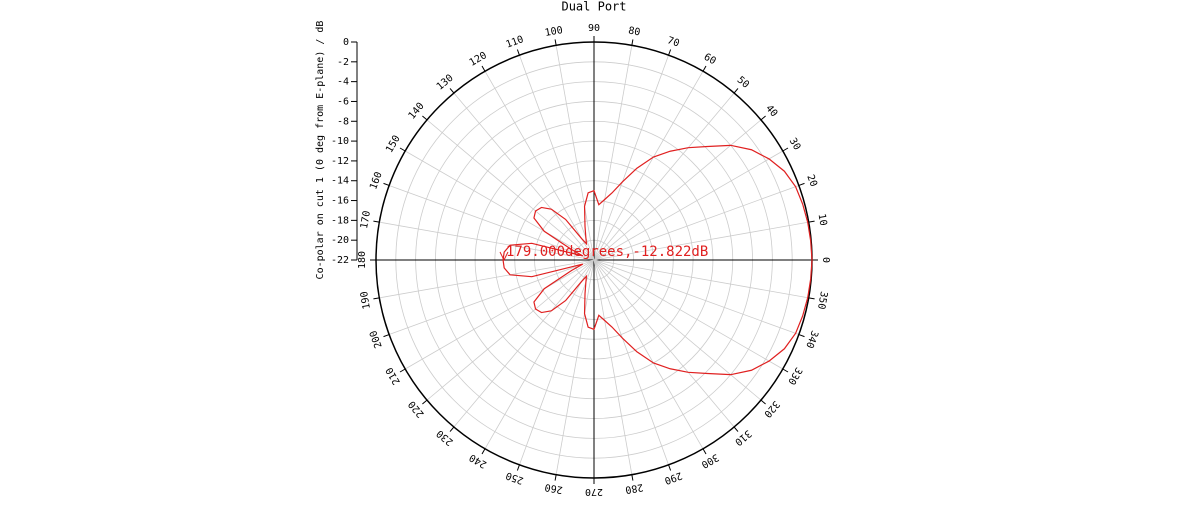 This screenshot has width=1189, height=520. Describe the element at coordinates (340, 240) in the screenshot. I see `r-tick-label: -20` at that location.